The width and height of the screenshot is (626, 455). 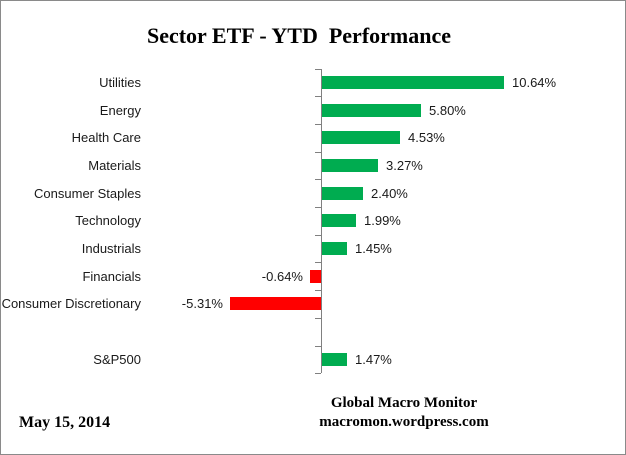 I want to click on footer-date: May 15, 2014, so click(x=65, y=422).